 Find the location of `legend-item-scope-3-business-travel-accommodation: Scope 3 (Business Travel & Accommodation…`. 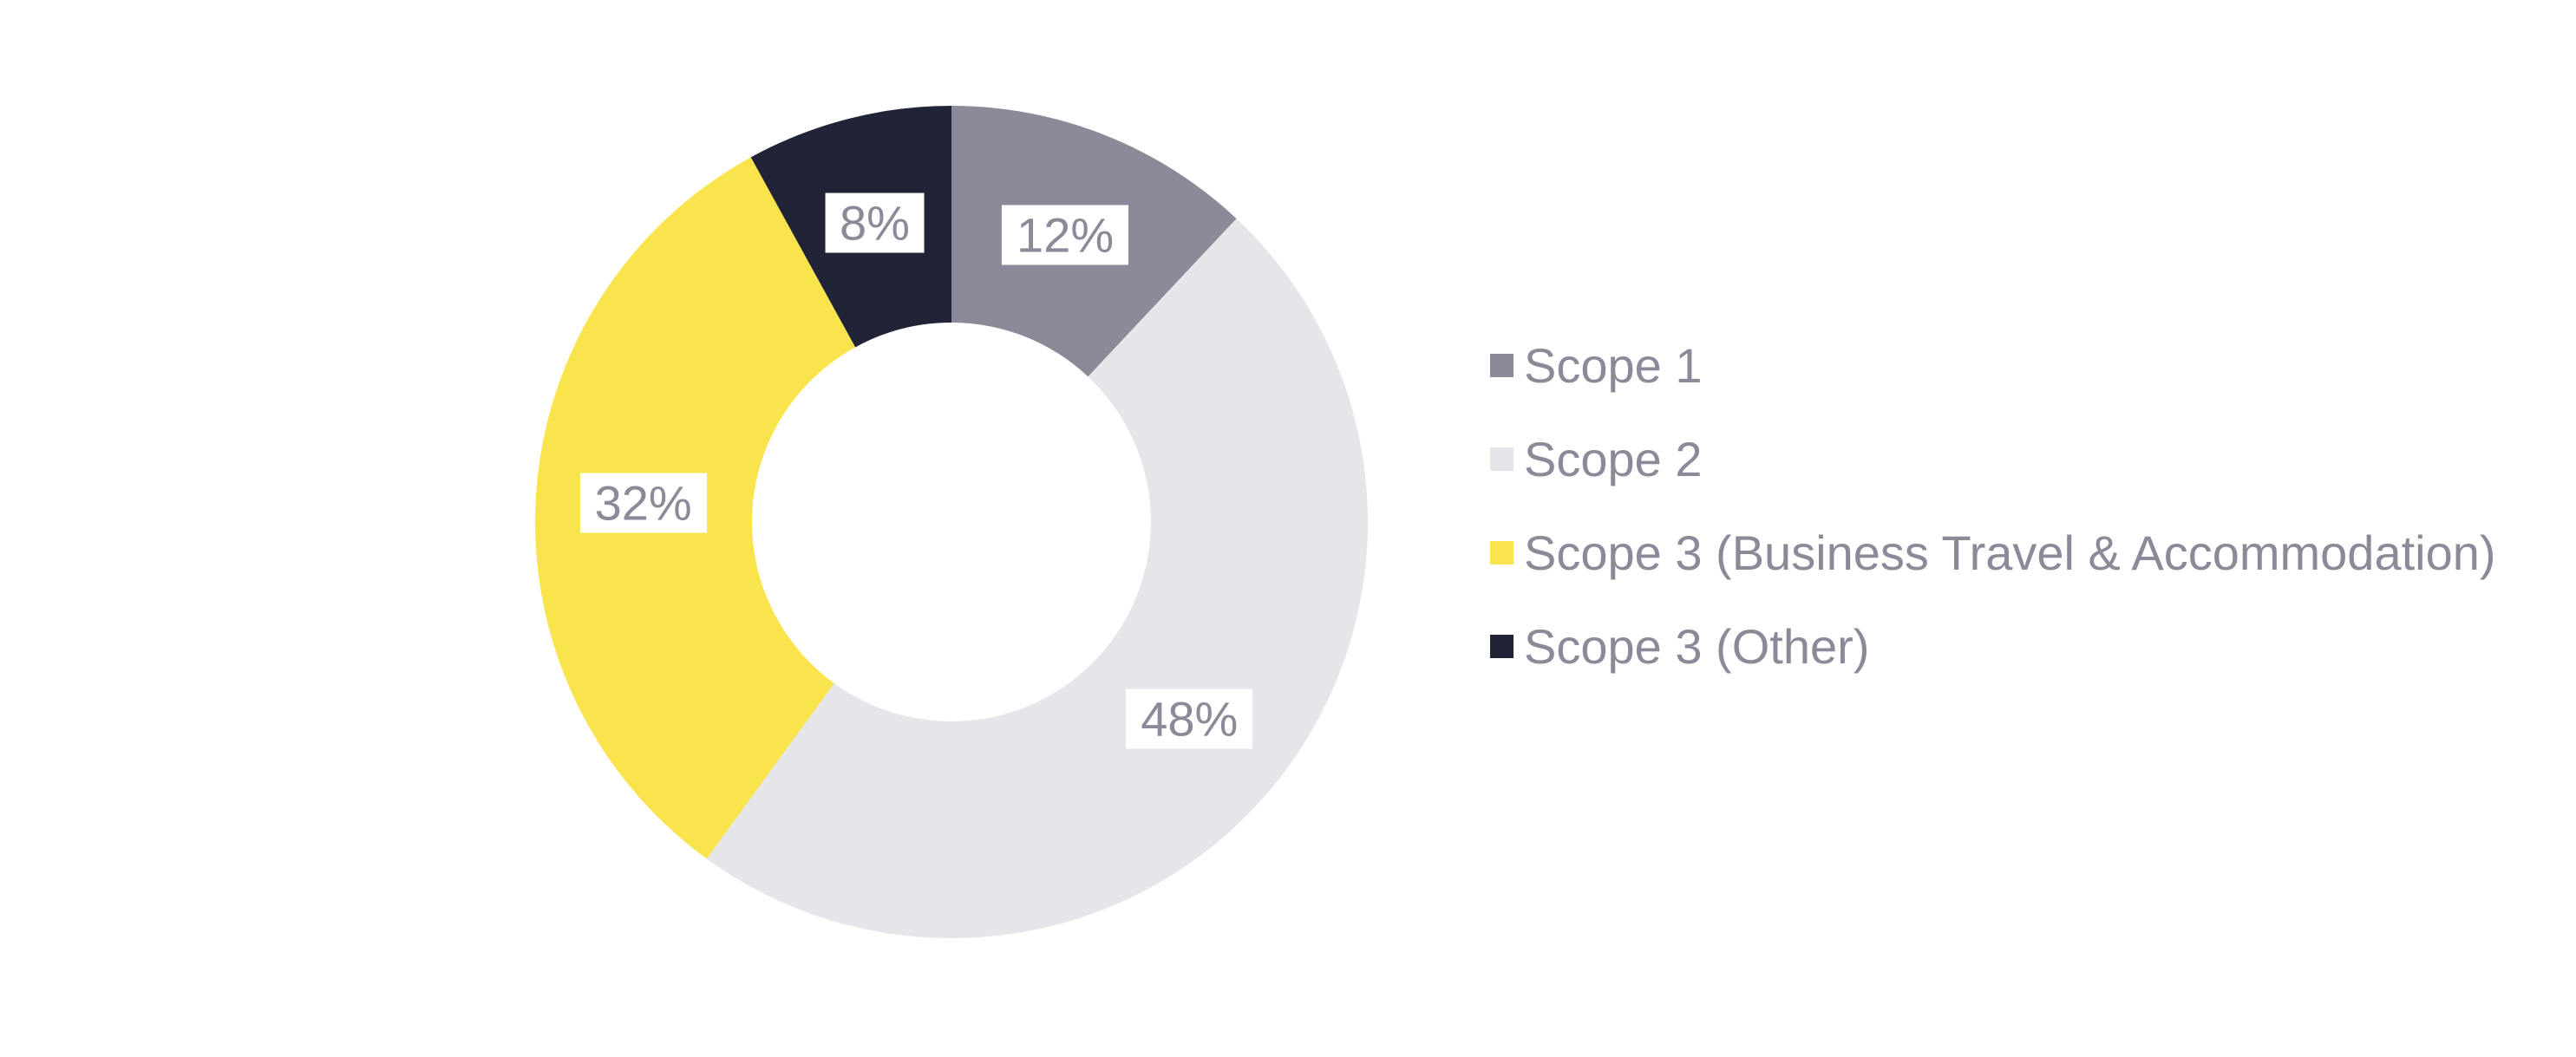

legend-item-scope-3-business-travel-accommodation: Scope 3 (Business Travel & Accommodation… is located at coordinates (1993, 552).